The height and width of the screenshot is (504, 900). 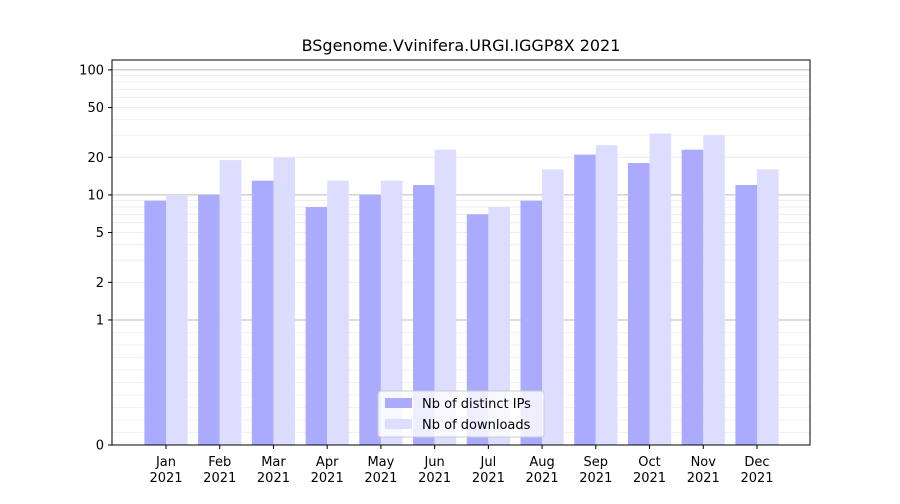 I want to click on x-tick-label: Oct, so click(x=649, y=462).